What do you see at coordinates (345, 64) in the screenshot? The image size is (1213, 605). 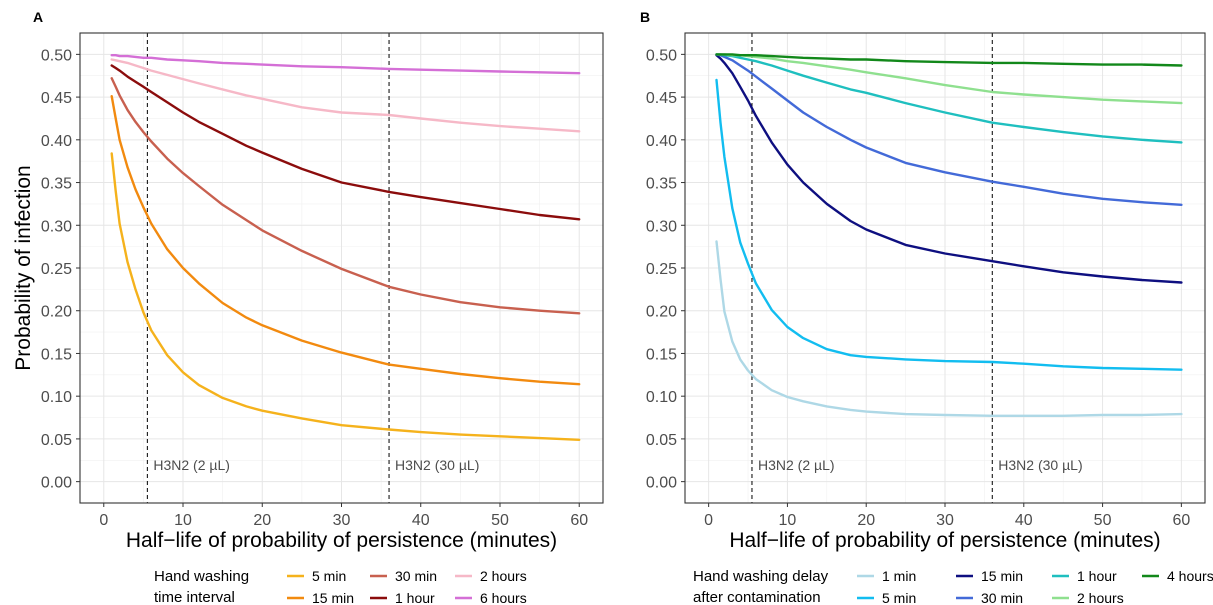 I see `series-line-6-hours` at bounding box center [345, 64].